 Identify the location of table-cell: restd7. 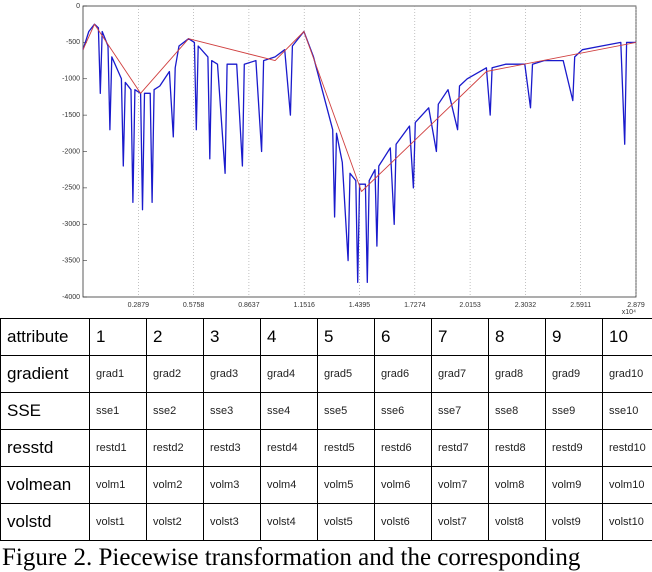
(460, 448).